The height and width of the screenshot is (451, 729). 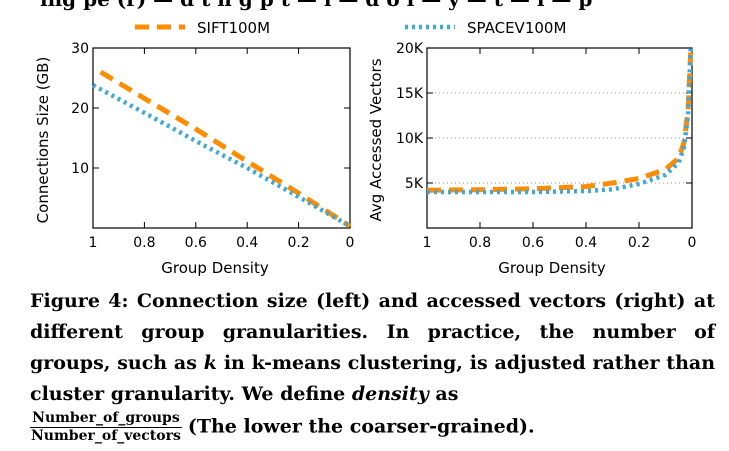 What do you see at coordinates (361, 426) in the screenshot?
I see `caption-tail: (The lower the coarser-grained).` at bounding box center [361, 426].